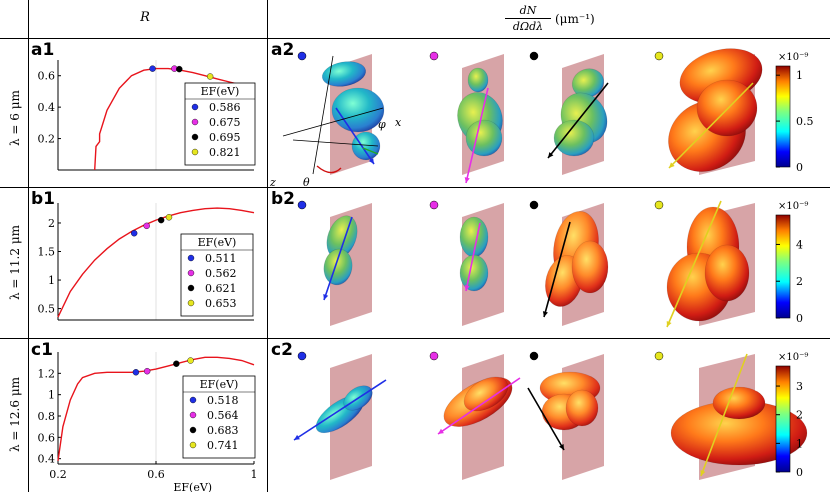 The image size is (830, 492). Describe the element at coordinates (282, 350) in the screenshot. I see `panel-tag-c2: c2` at that location.